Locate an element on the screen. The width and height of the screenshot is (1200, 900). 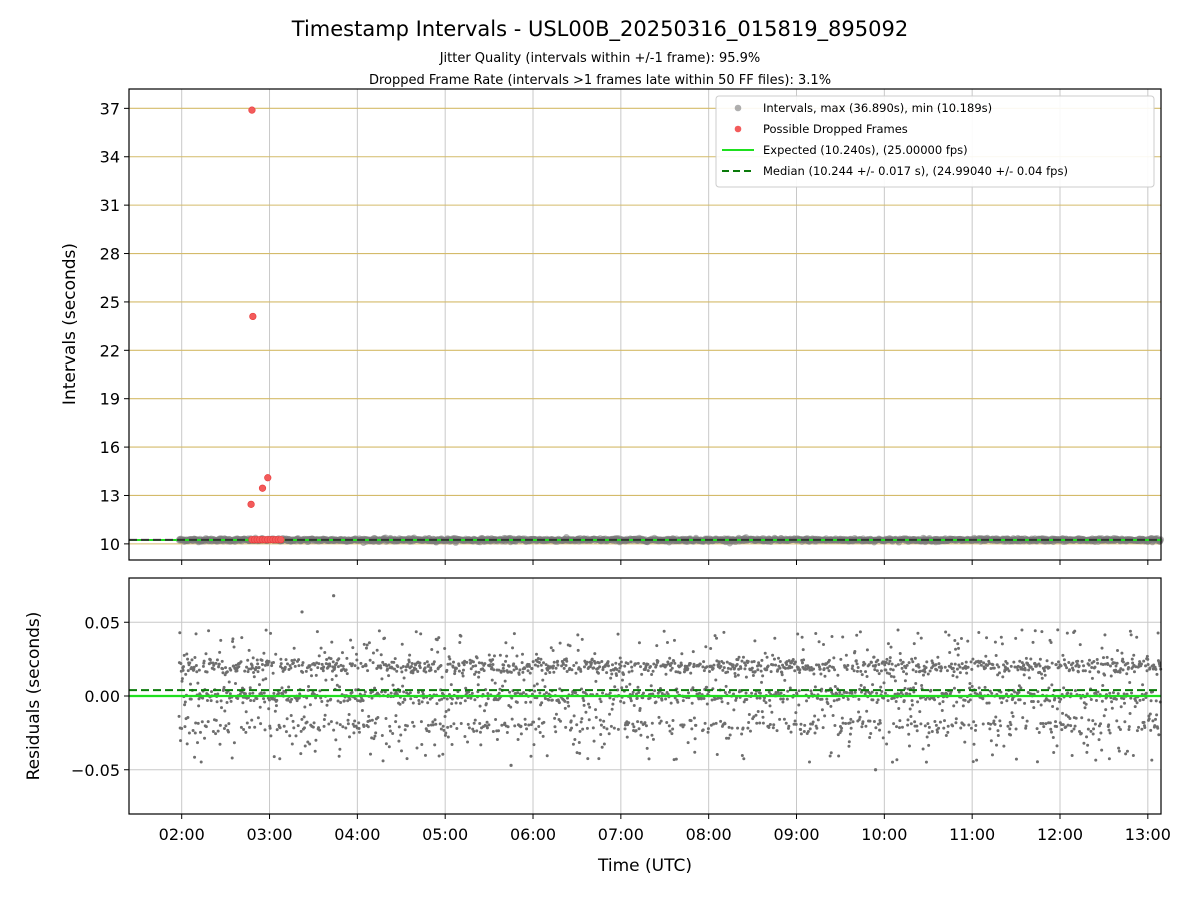
dropped-frame-point is located at coordinates (281, 540).